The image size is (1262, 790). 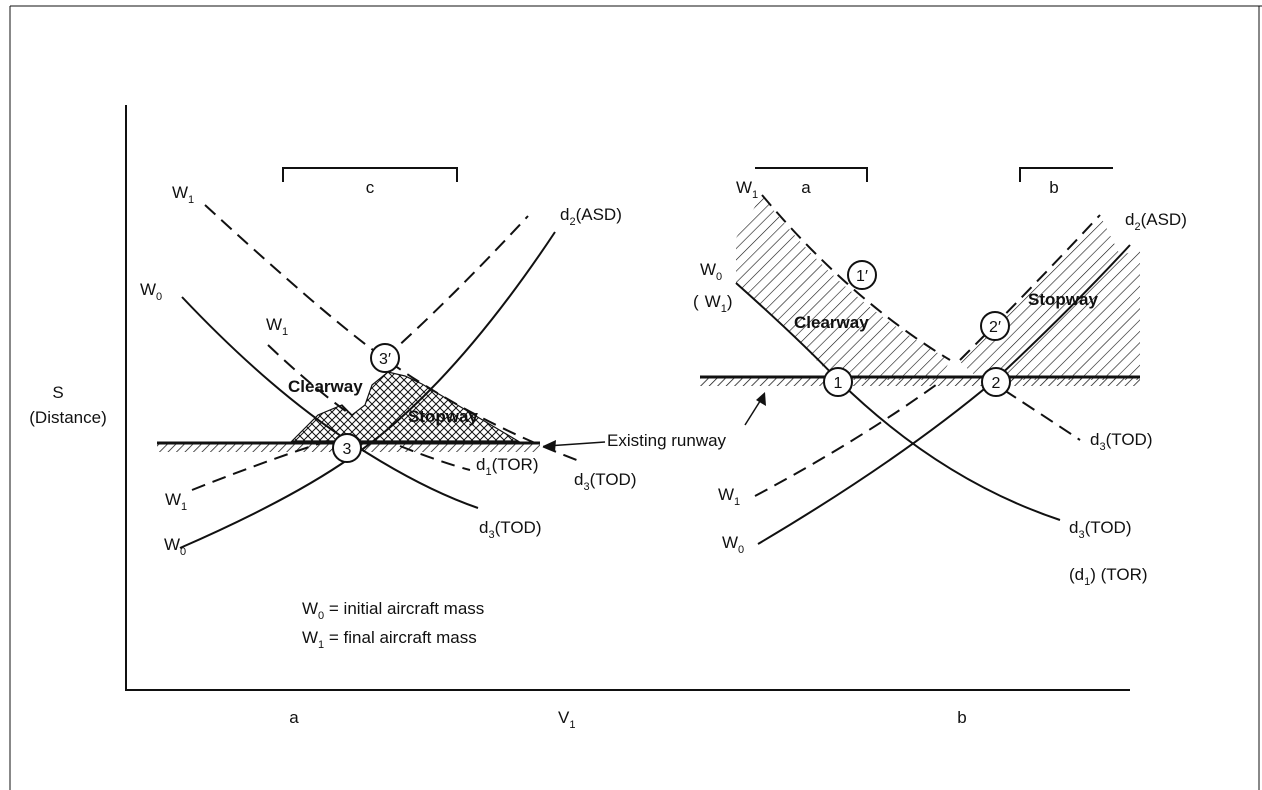 I want to click on point-2-prime, so click(x=995, y=326).